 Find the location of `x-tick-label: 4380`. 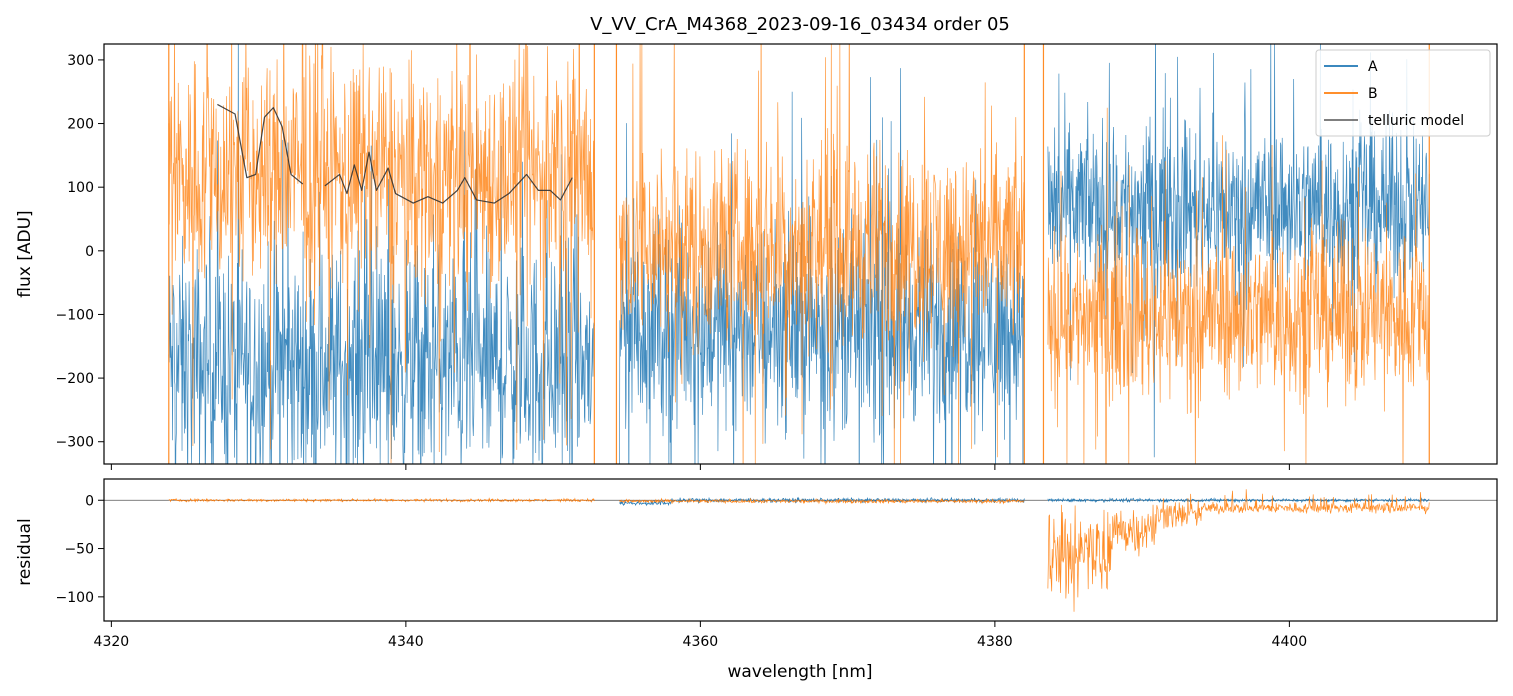

x-tick-label: 4380 is located at coordinates (995, 642).